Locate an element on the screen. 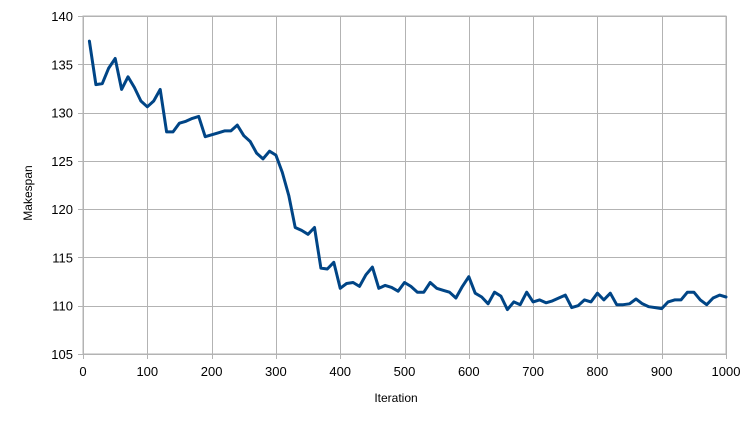 The image size is (755, 425). x-axis-title: Iteration is located at coordinates (395, 398).